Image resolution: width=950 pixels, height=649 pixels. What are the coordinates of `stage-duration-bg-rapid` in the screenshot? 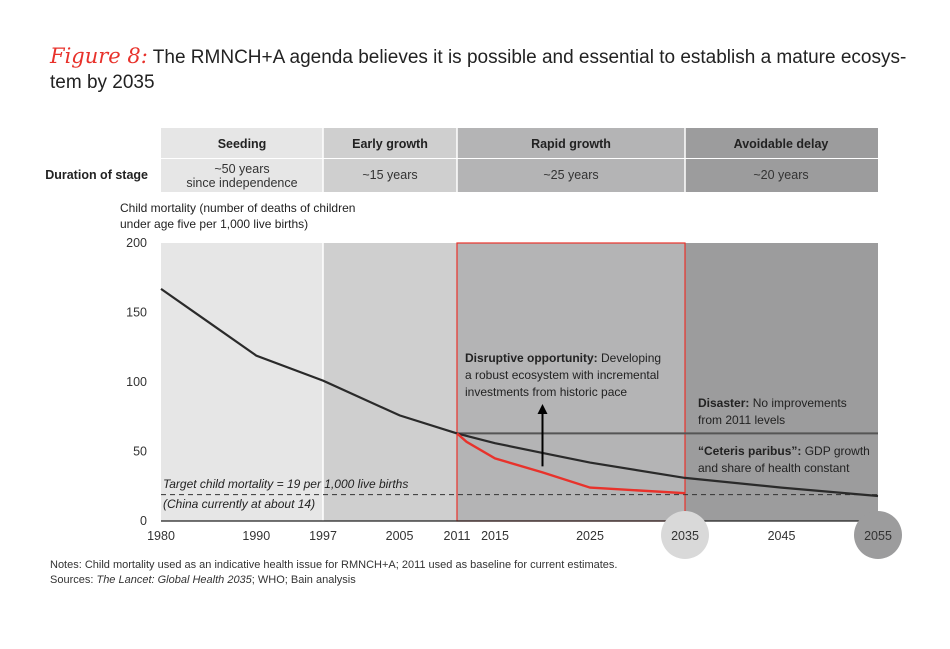 It's located at (571, 175).